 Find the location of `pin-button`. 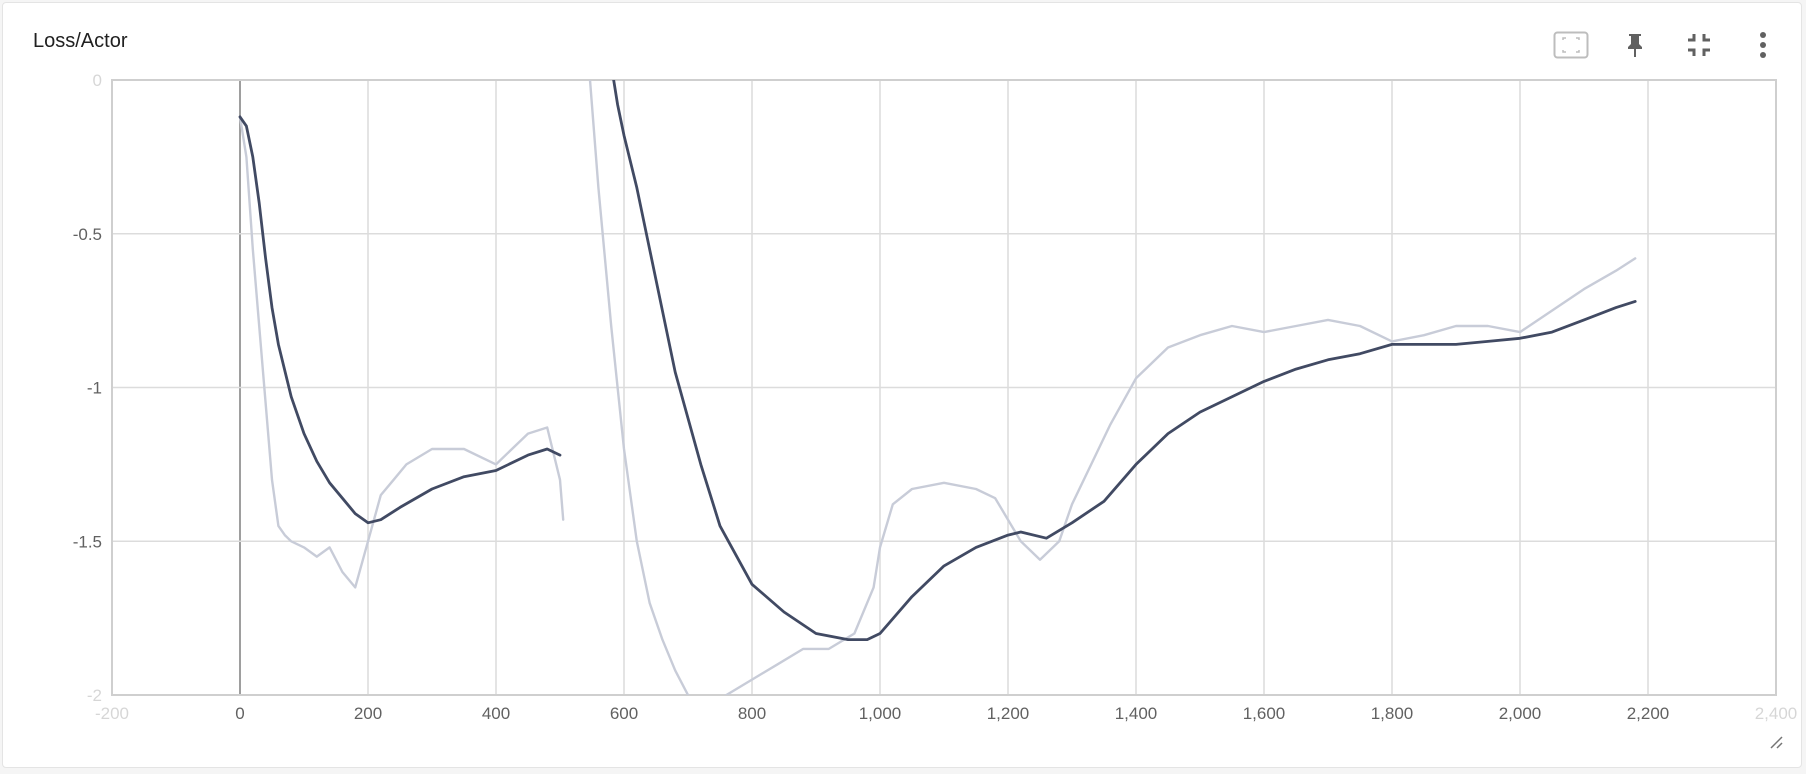

pin-button is located at coordinates (1635, 45).